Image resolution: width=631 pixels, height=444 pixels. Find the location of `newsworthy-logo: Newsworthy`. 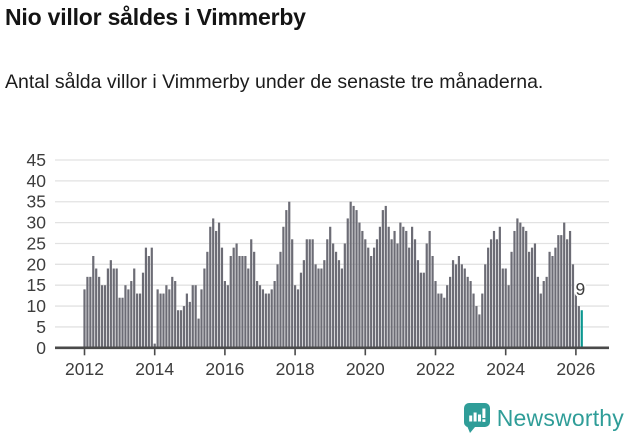

newsworthy-logo: Newsworthy is located at coordinates (543, 418).